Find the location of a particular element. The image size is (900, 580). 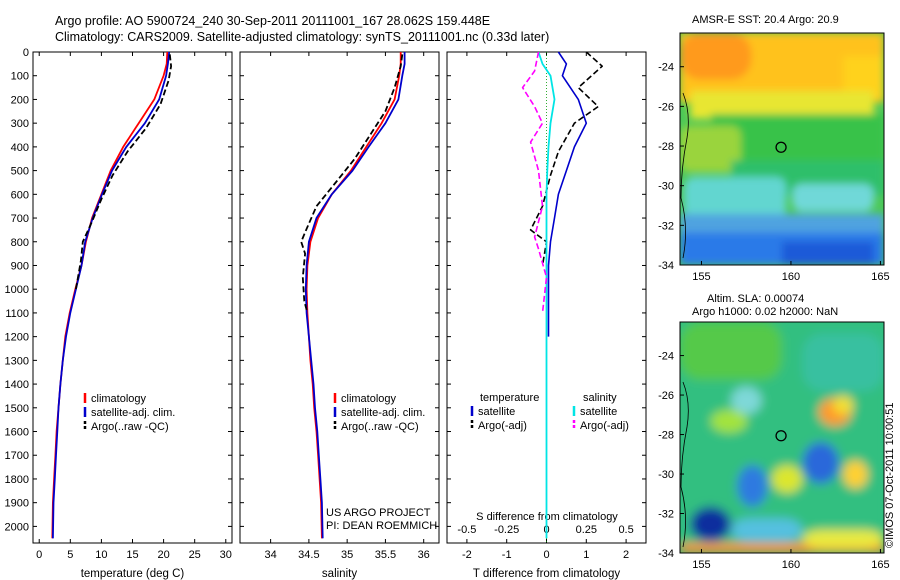

sla-map-ytick-label: -30 is located at coordinates (666, 475).